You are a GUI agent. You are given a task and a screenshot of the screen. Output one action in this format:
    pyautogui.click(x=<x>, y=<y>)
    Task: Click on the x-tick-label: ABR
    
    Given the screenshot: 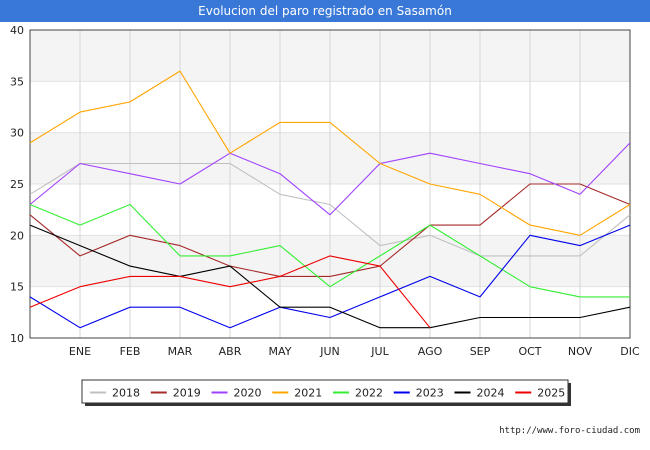 What is the action you would take?
    pyautogui.click(x=230, y=351)
    